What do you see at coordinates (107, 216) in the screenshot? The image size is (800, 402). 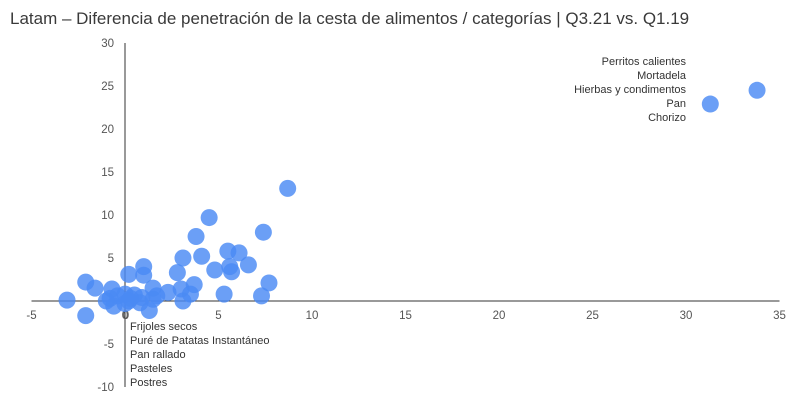 I see `y-tick-label: 10` at bounding box center [107, 216].